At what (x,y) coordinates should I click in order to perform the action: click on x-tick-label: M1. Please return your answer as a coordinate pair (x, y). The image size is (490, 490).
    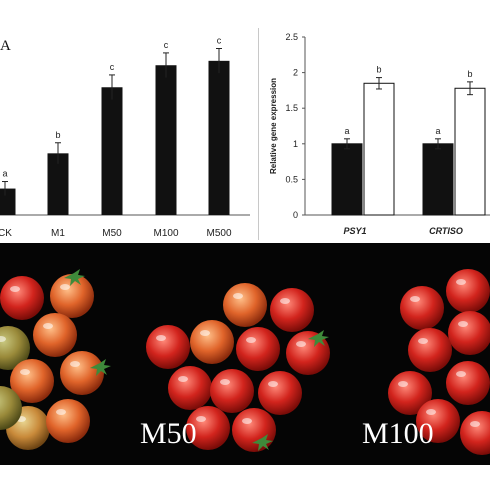
    Looking at the image, I should click on (58, 233).